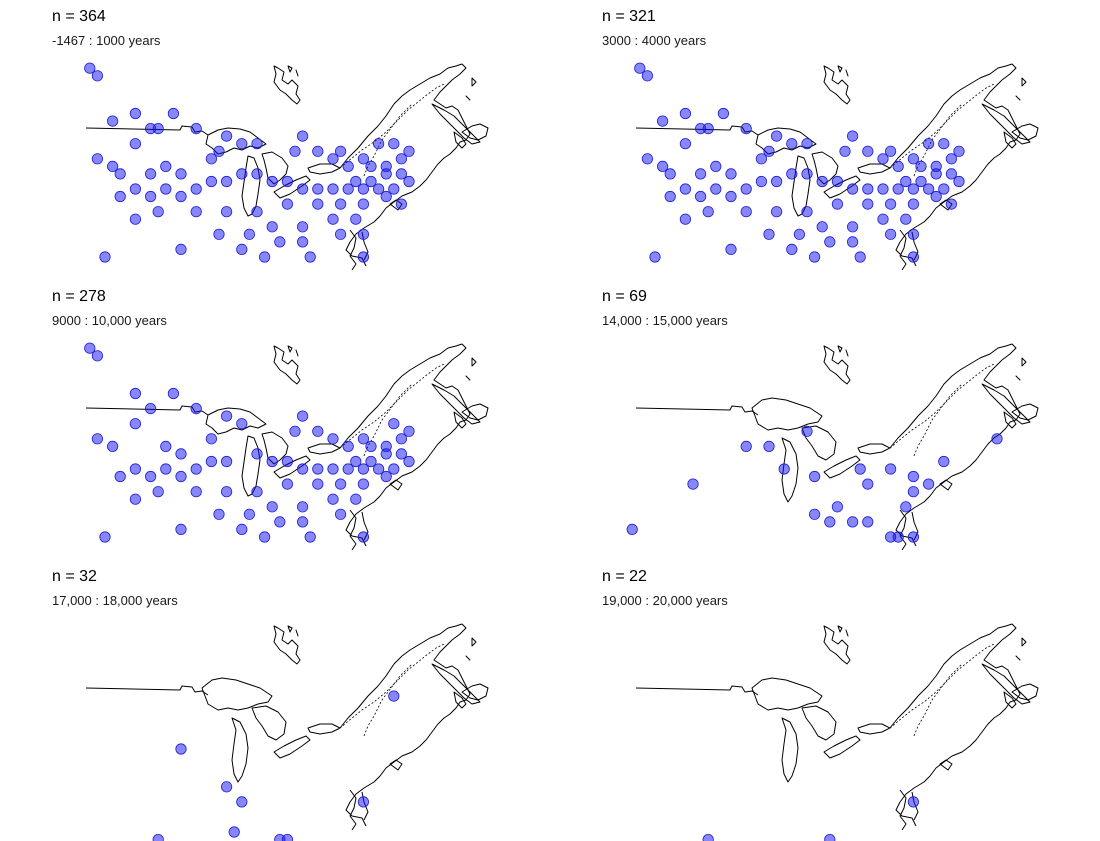 The image size is (1100, 841). What do you see at coordinates (938, 420) in the screenshot?
I see `appalachian-outline` at bounding box center [938, 420].